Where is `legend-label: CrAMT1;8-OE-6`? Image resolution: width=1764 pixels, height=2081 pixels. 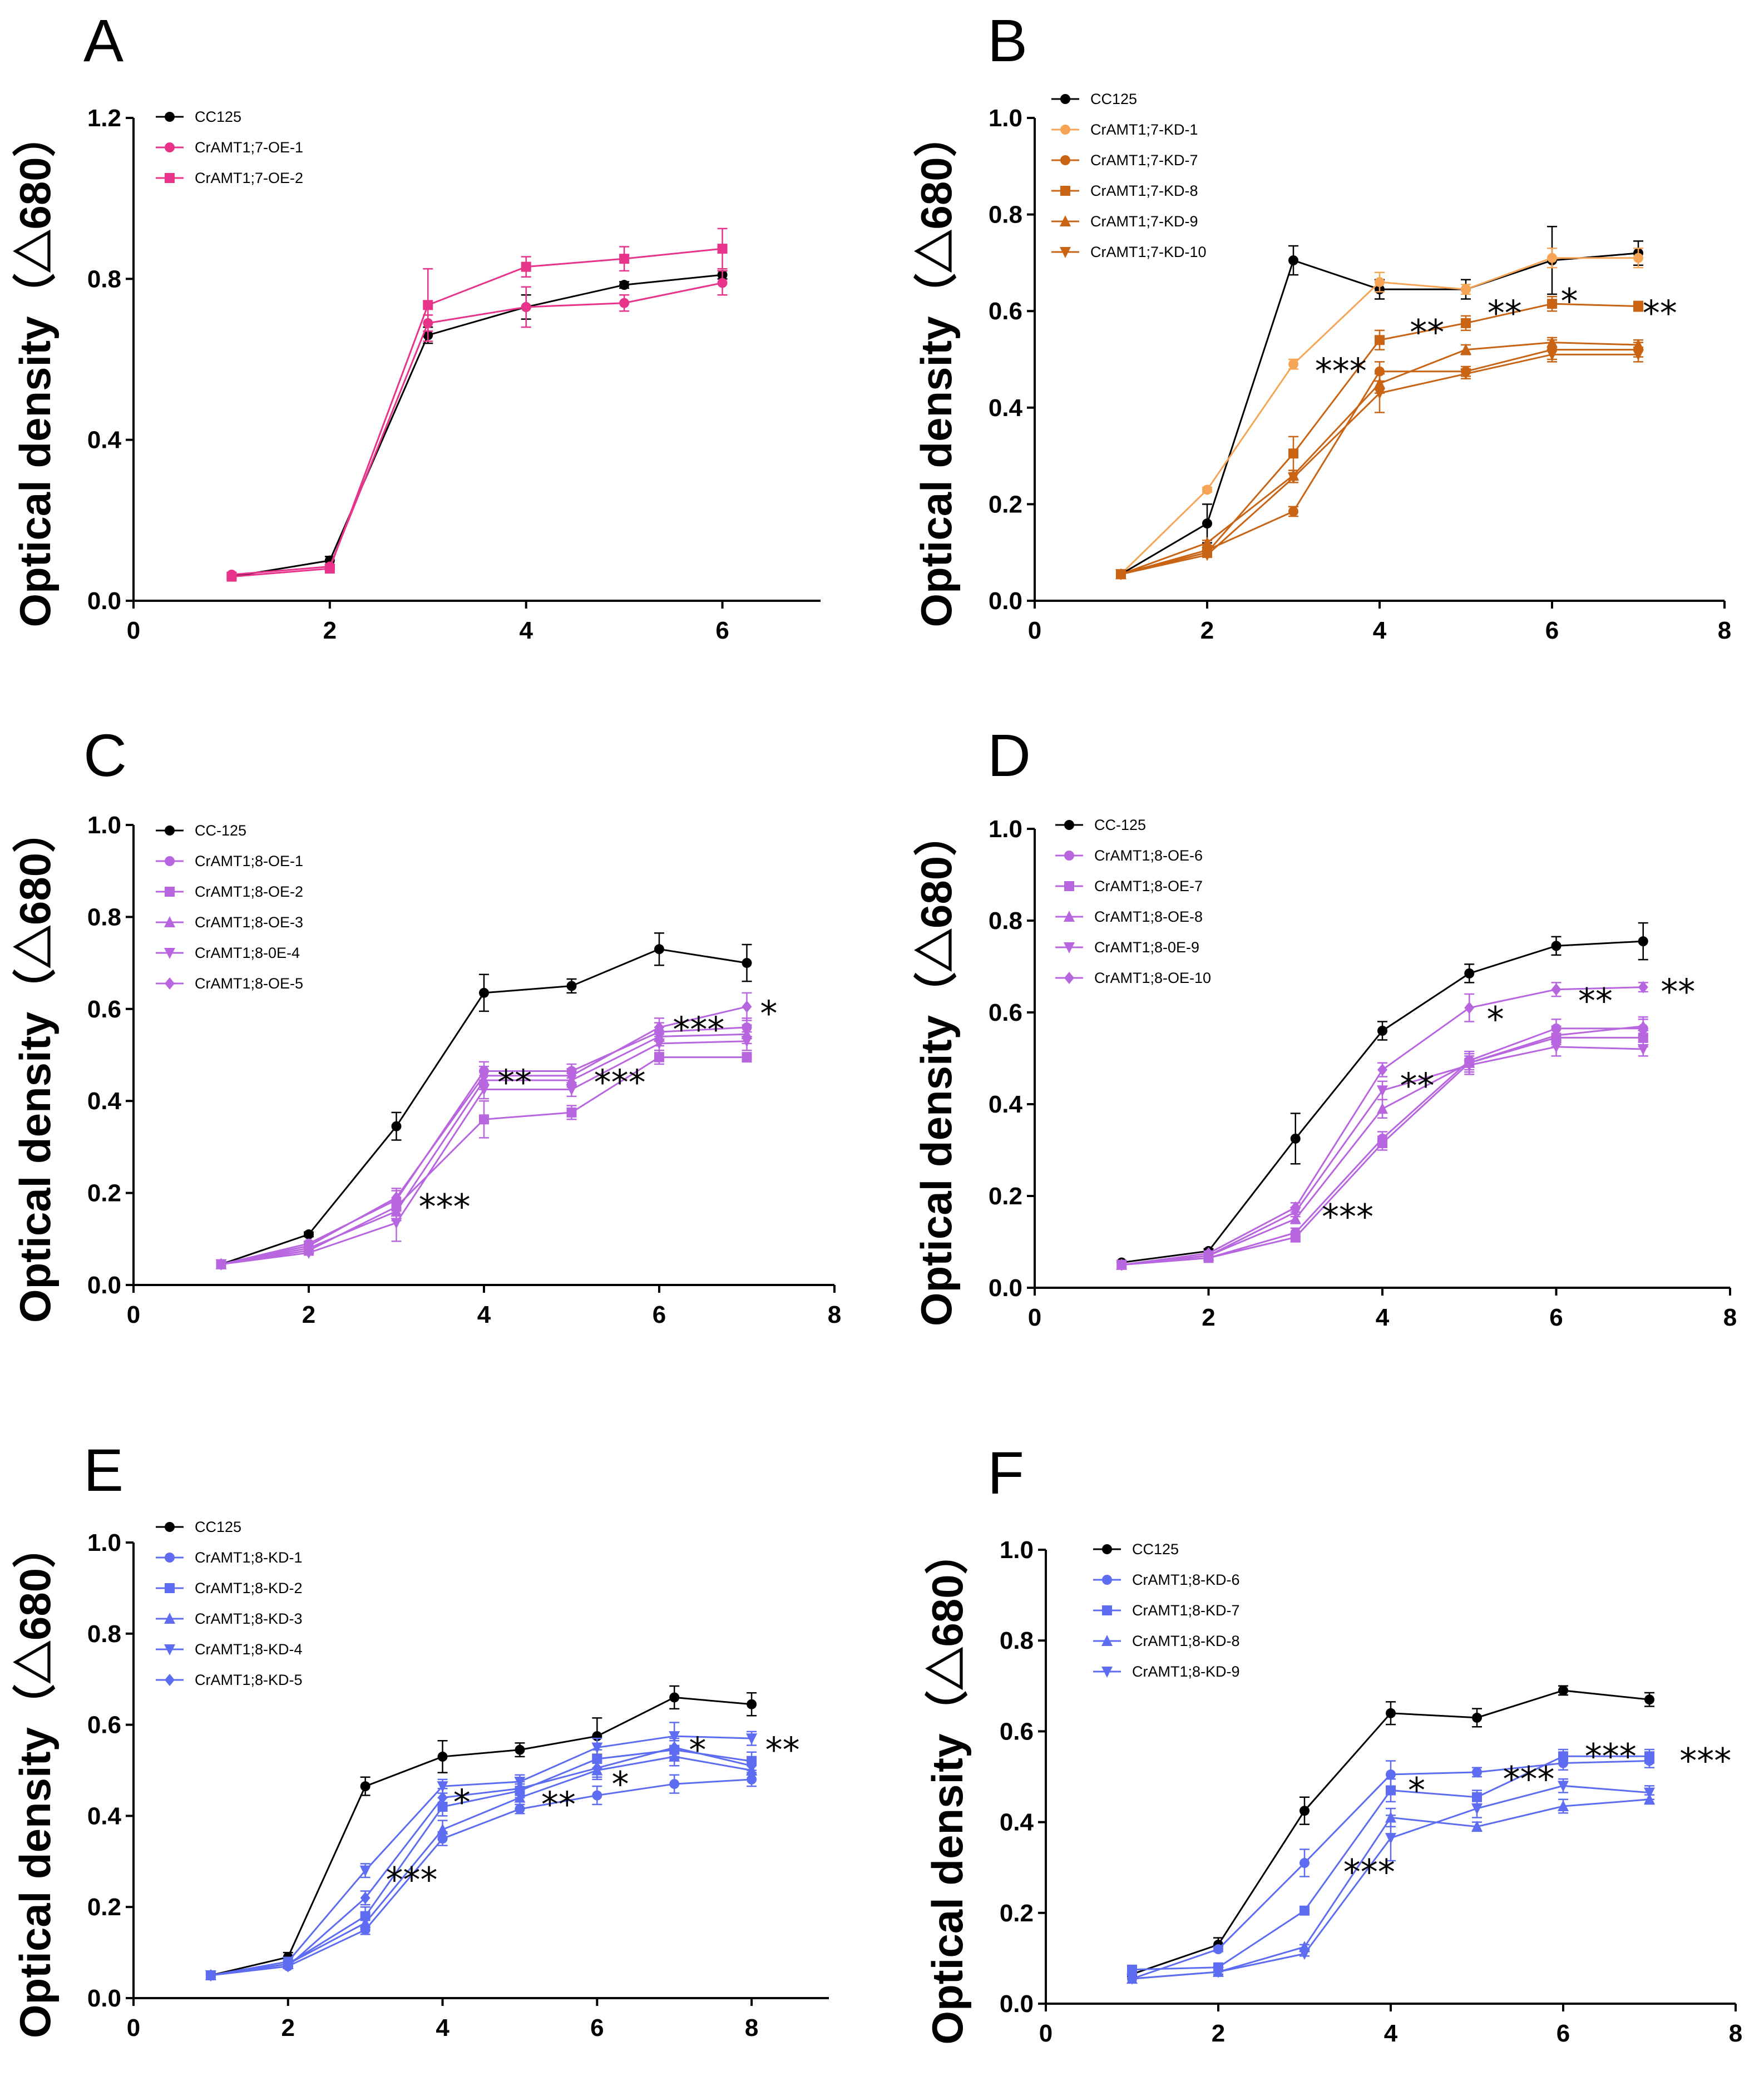
legend-label: CrAMT1;8-OE-6 is located at coordinates (1148, 855).